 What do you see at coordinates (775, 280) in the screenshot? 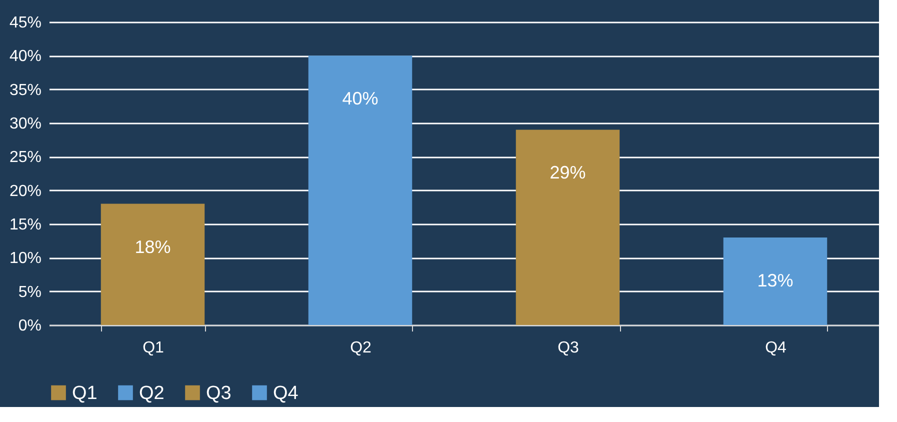
I see `data-label: 13%` at bounding box center [775, 280].